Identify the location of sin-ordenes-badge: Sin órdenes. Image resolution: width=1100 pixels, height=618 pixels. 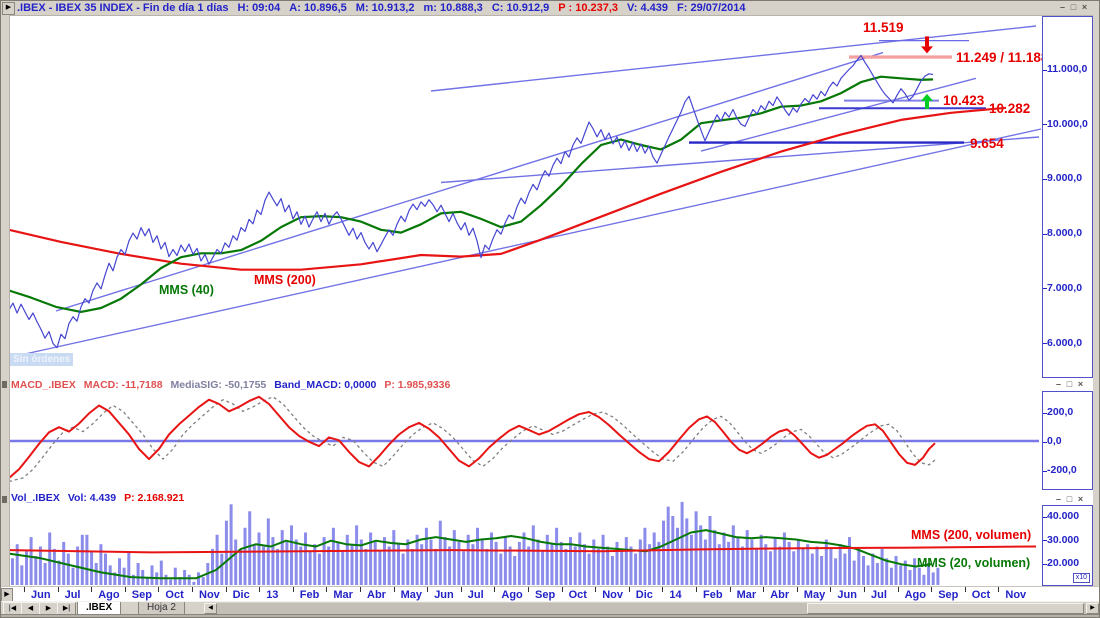
(42, 359).